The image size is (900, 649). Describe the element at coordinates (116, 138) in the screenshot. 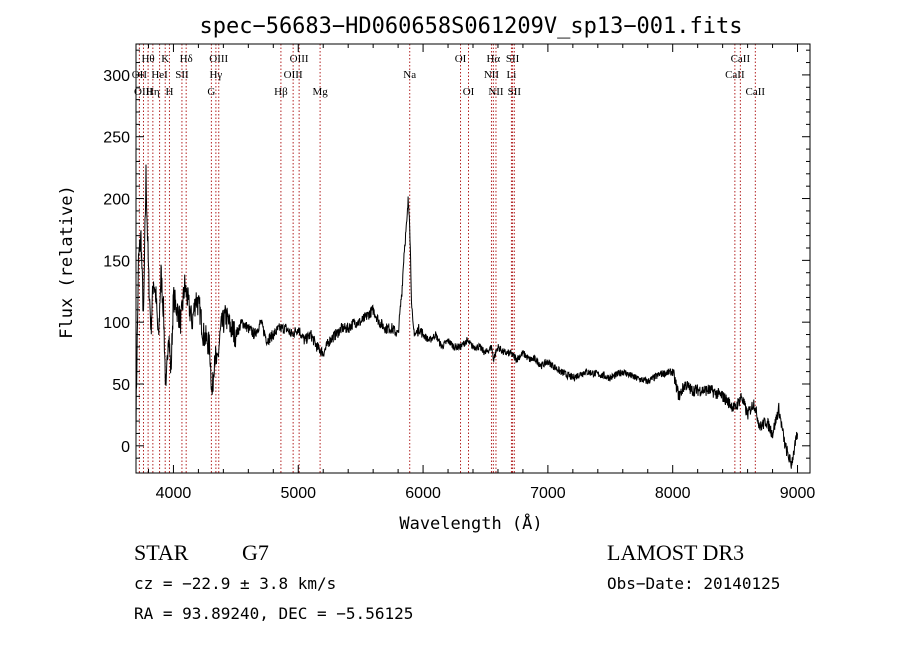

I see `y-tick-label-250: 250` at that location.